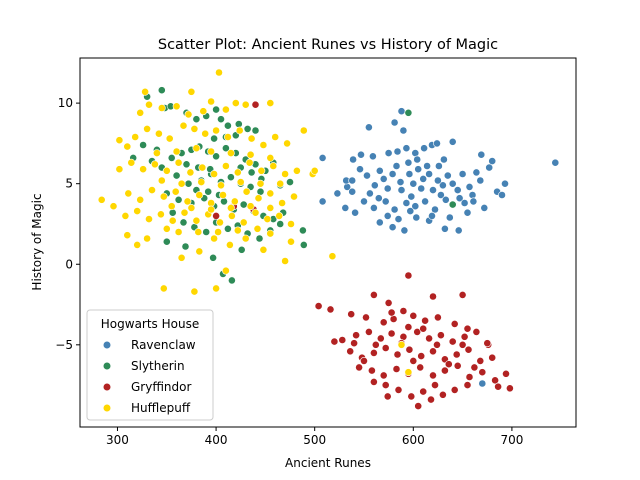 The image size is (640, 480). I want to click on legend-label: Ravenclaw, so click(163, 345).